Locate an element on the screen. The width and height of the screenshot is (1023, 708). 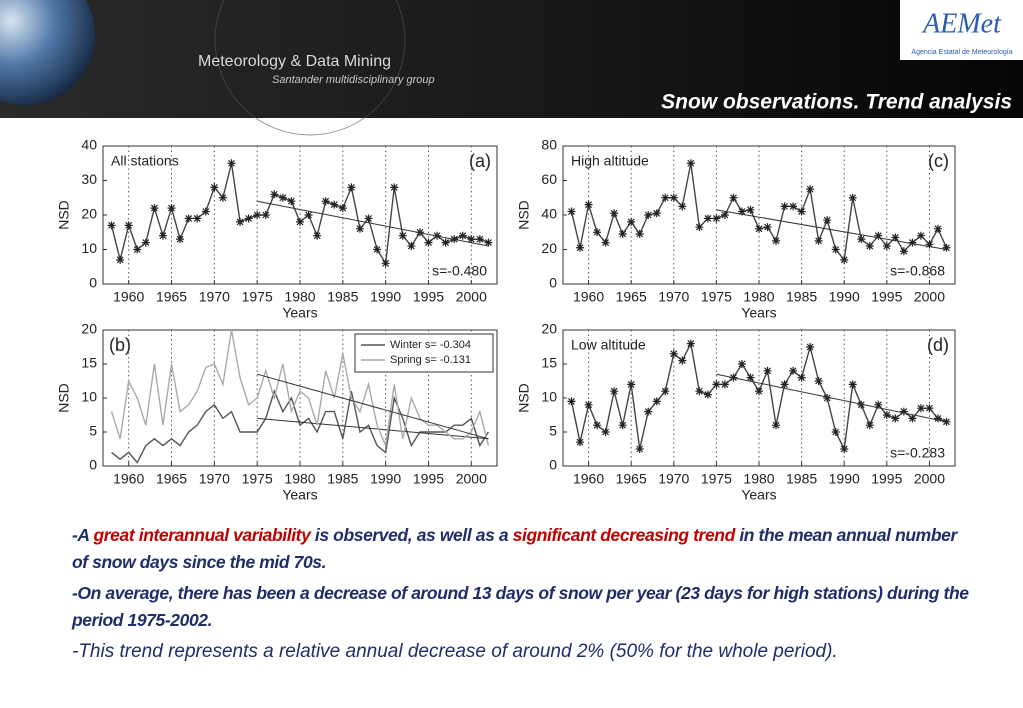
series-line is located at coordinates (300, 426).